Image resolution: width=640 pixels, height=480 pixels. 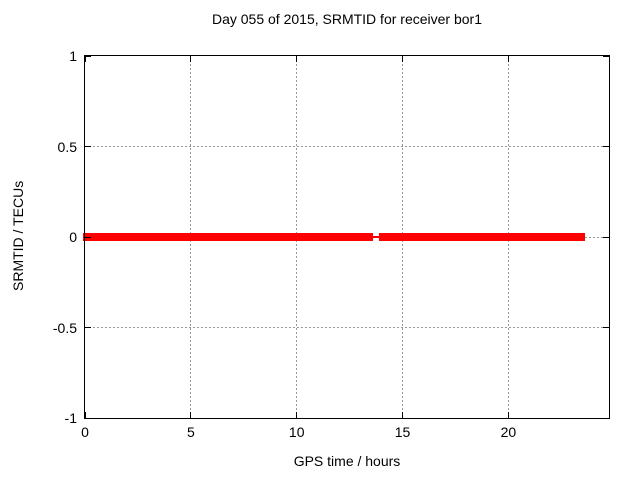 What do you see at coordinates (296, 432) in the screenshot?
I see `x-tick-label: 10` at bounding box center [296, 432].